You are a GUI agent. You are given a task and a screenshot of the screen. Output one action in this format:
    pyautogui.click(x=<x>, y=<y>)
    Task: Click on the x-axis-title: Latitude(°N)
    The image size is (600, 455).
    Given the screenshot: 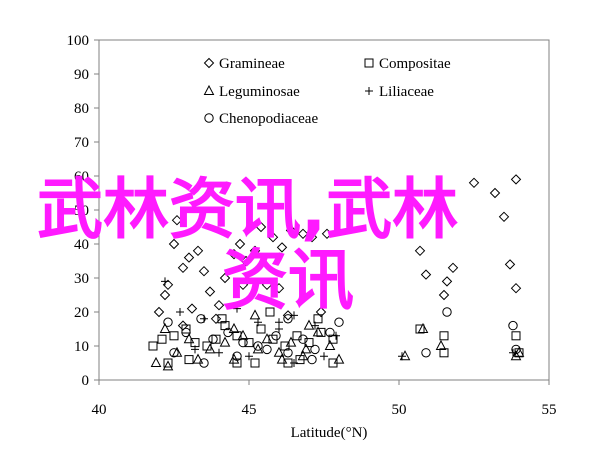 What is the action you would take?
    pyautogui.click(x=329, y=433)
    